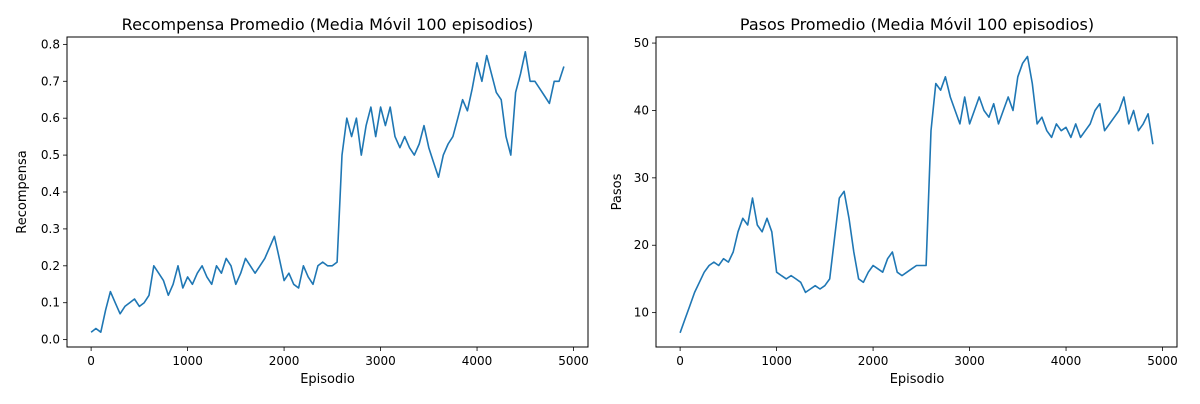 This screenshot has width=1200, height=404. Describe the element at coordinates (50, 192) in the screenshot. I see `reward-y-tick-label: 0.4` at that location.